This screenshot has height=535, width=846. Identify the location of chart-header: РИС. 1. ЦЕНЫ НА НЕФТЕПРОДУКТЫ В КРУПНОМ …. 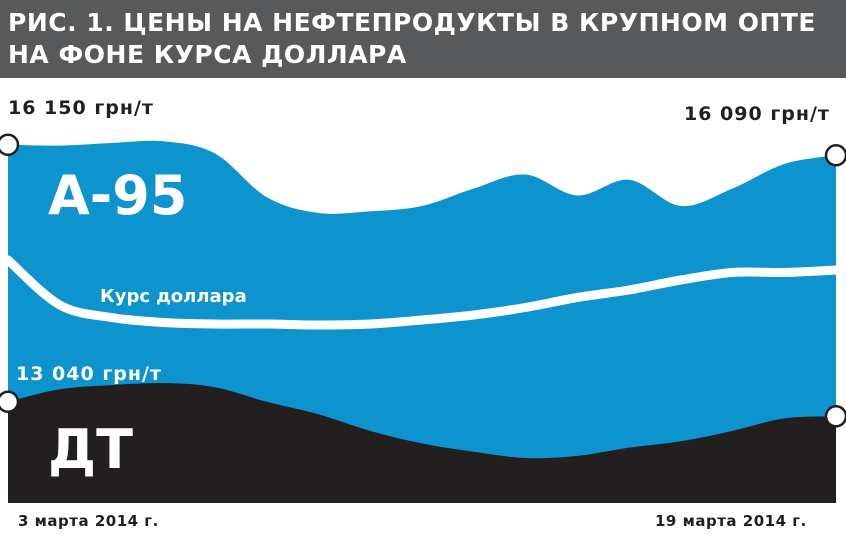
(423, 39).